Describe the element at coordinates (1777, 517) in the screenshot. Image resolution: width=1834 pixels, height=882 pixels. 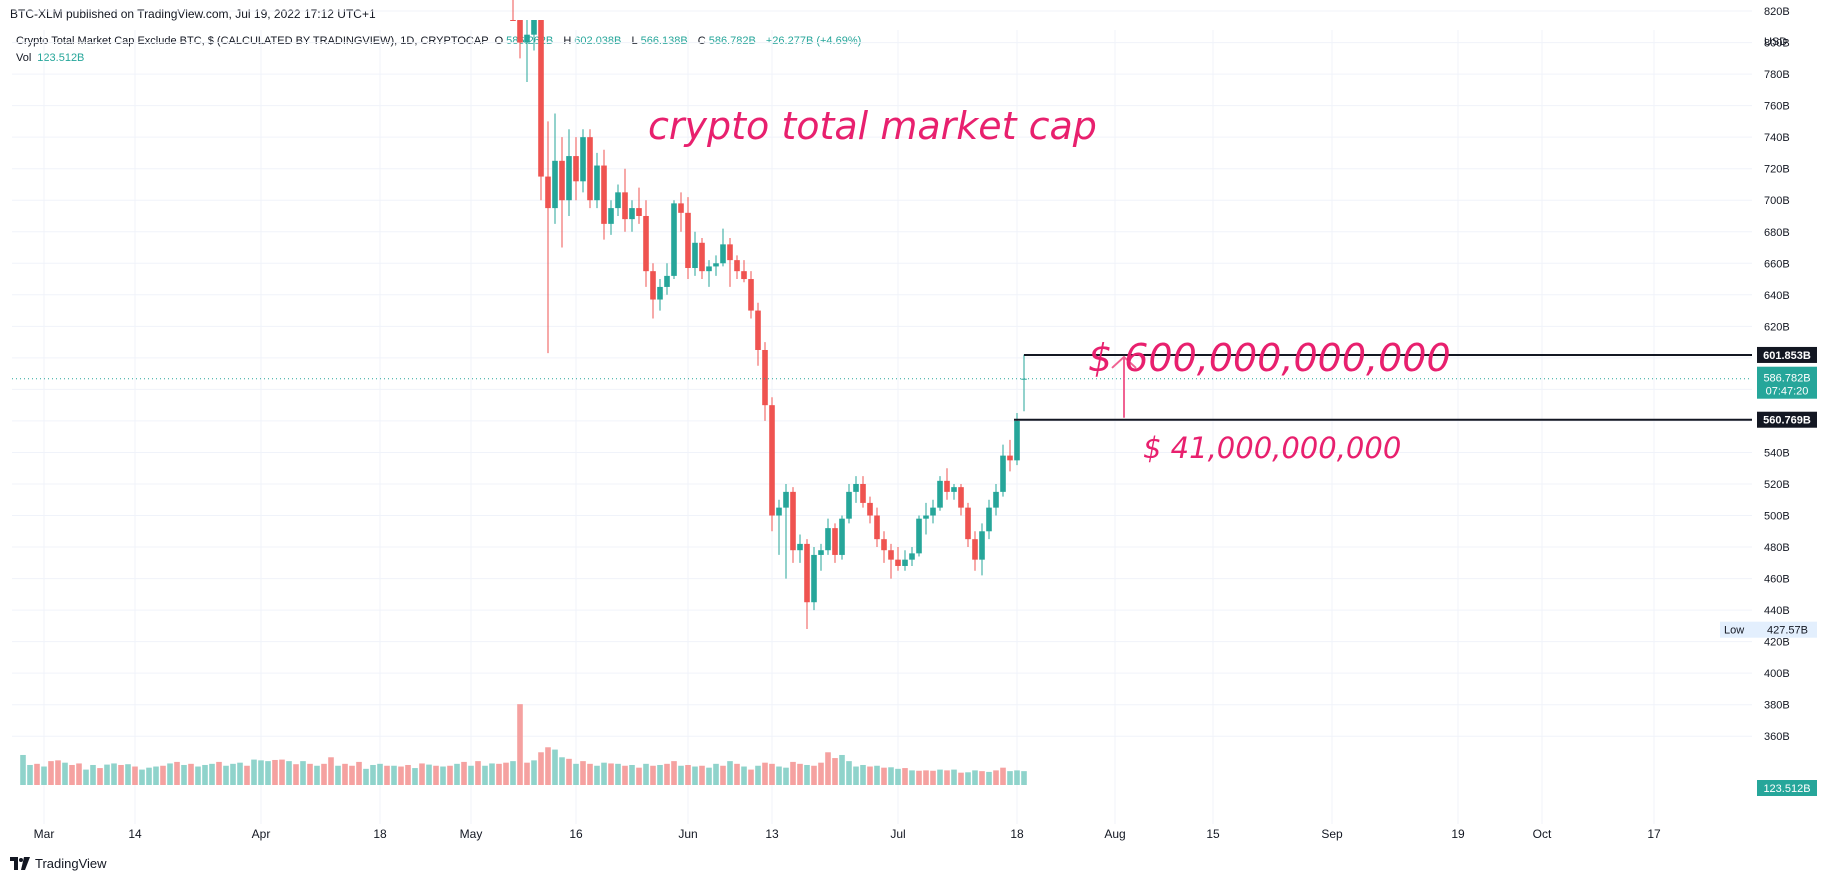
I see `y-tick-label: 500B` at that location.